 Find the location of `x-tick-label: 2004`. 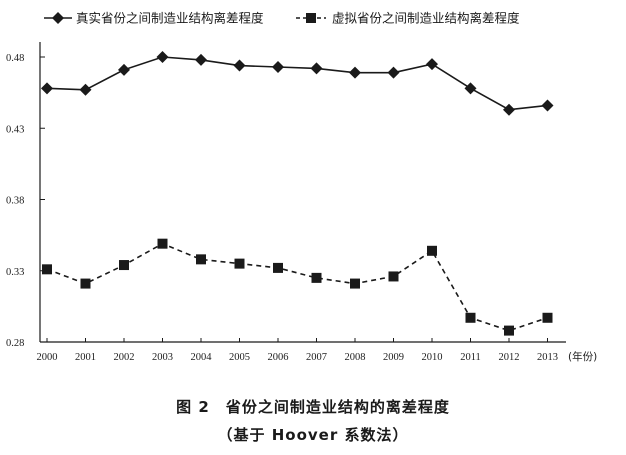

x-tick-label: 2004 is located at coordinates (202, 357).